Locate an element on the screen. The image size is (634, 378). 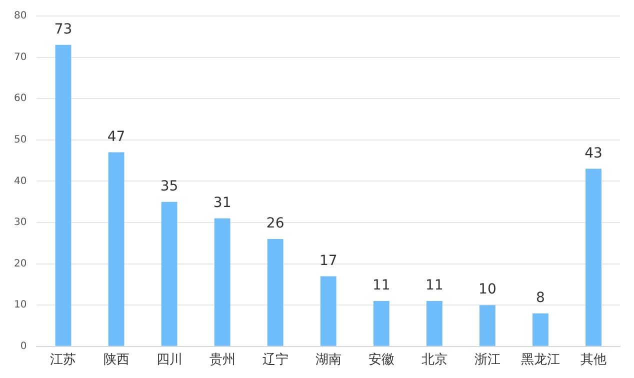
x-tick-label: 安徽 is located at coordinates (381, 360).